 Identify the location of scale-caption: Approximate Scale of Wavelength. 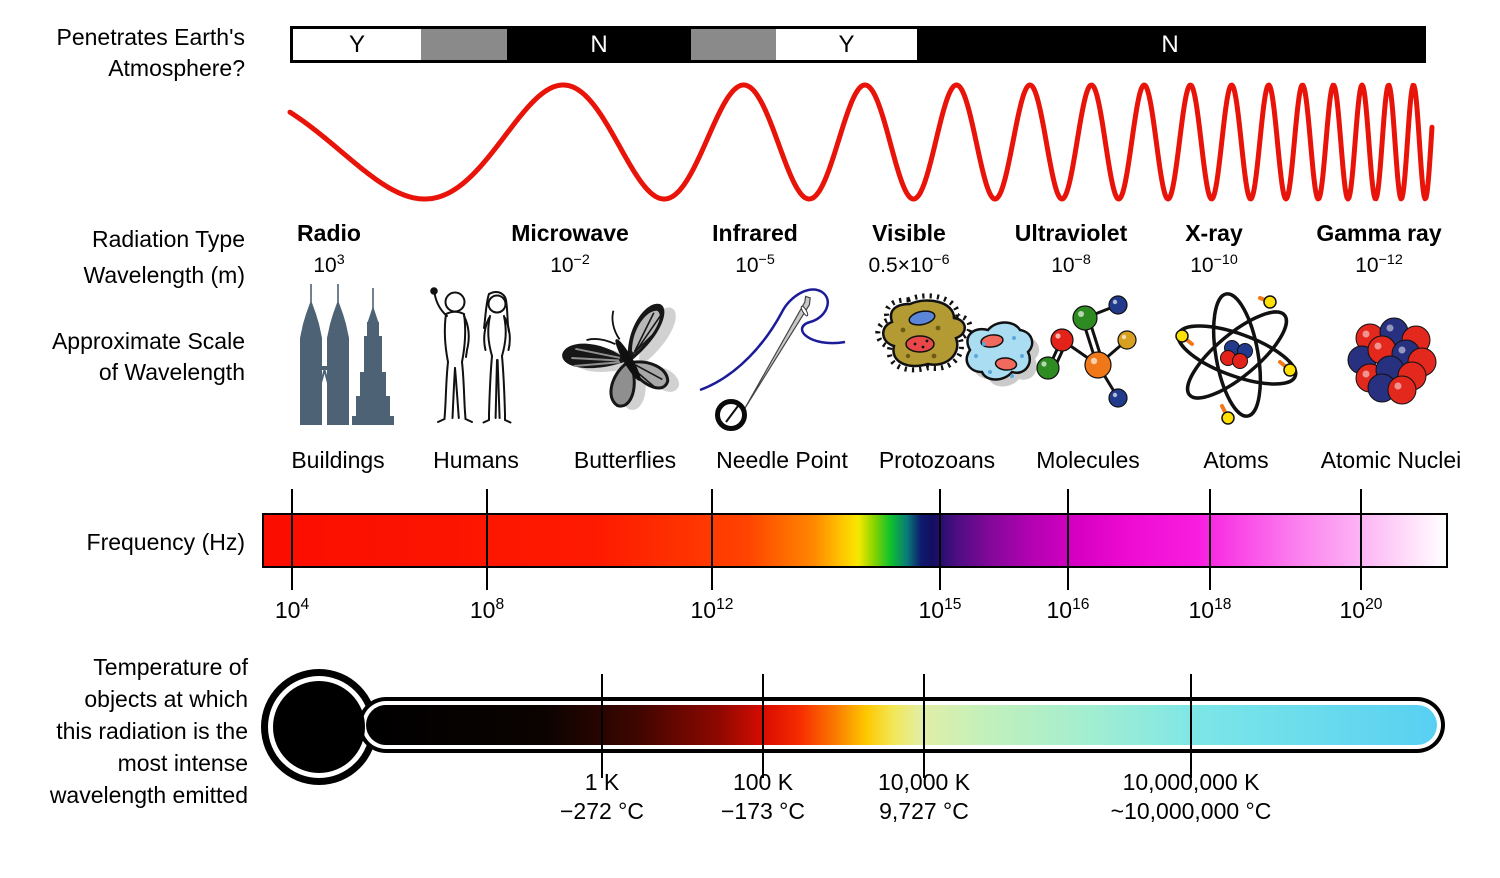
(122, 357).